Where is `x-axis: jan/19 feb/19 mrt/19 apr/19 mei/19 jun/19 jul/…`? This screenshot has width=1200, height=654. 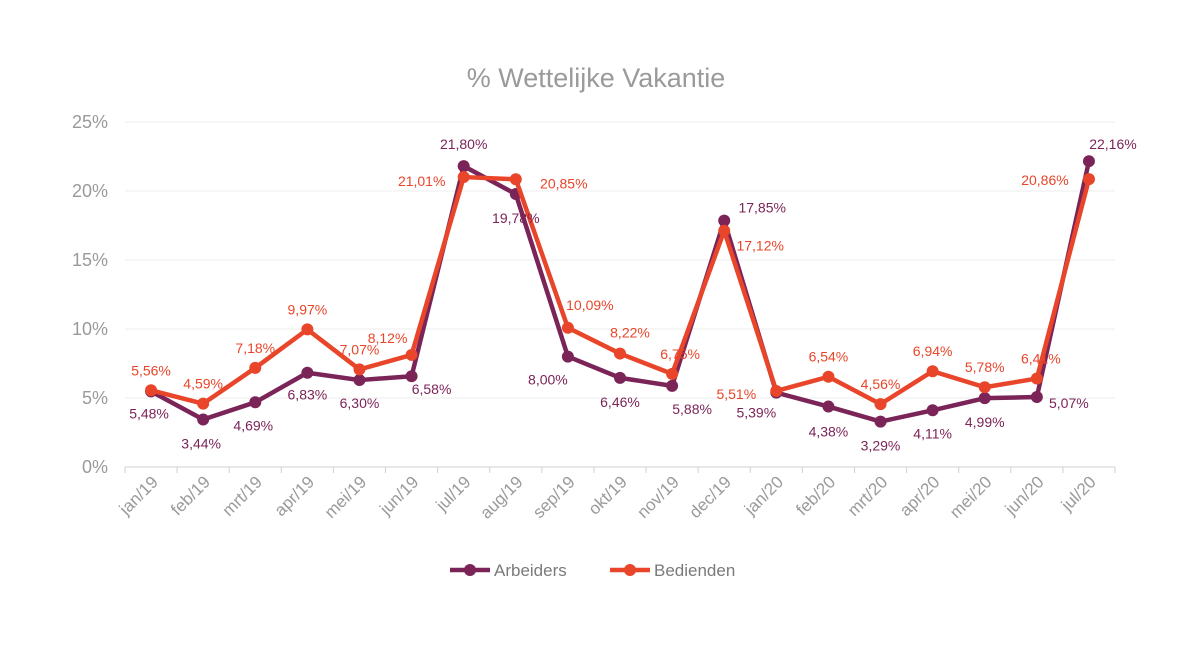
x-axis: jan/19 feb/19 mrt/19 apr/19 mei/19 jun/19 jul/… is located at coordinates (615, 495).